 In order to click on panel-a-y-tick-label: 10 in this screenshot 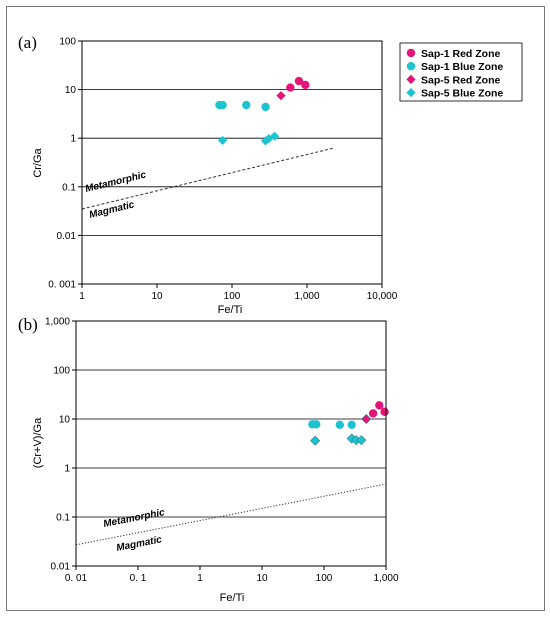, I will do `click(71, 90)`.